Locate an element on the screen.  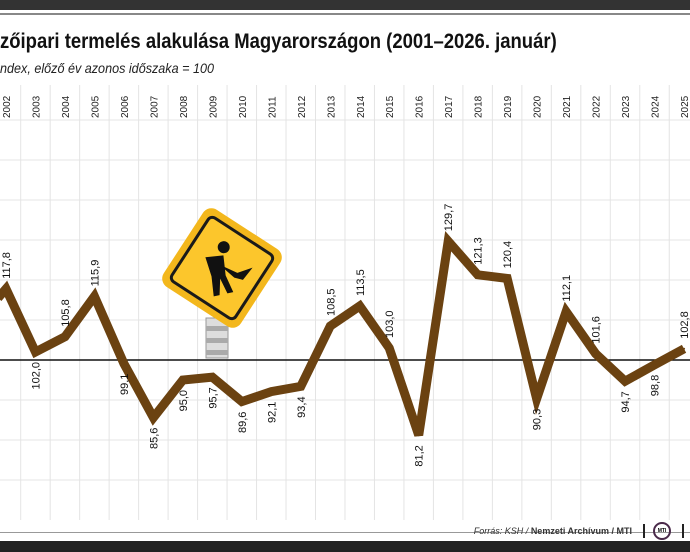
x-tick-label: 2018 is located at coordinates (479, 106).